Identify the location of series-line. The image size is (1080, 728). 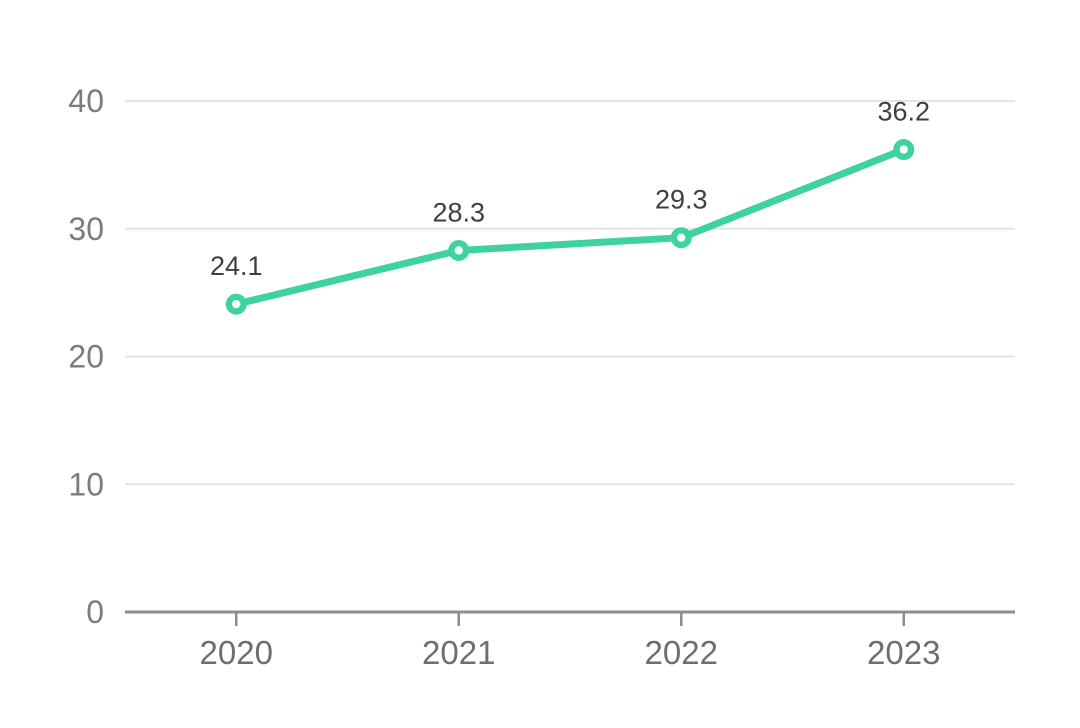
(570, 227).